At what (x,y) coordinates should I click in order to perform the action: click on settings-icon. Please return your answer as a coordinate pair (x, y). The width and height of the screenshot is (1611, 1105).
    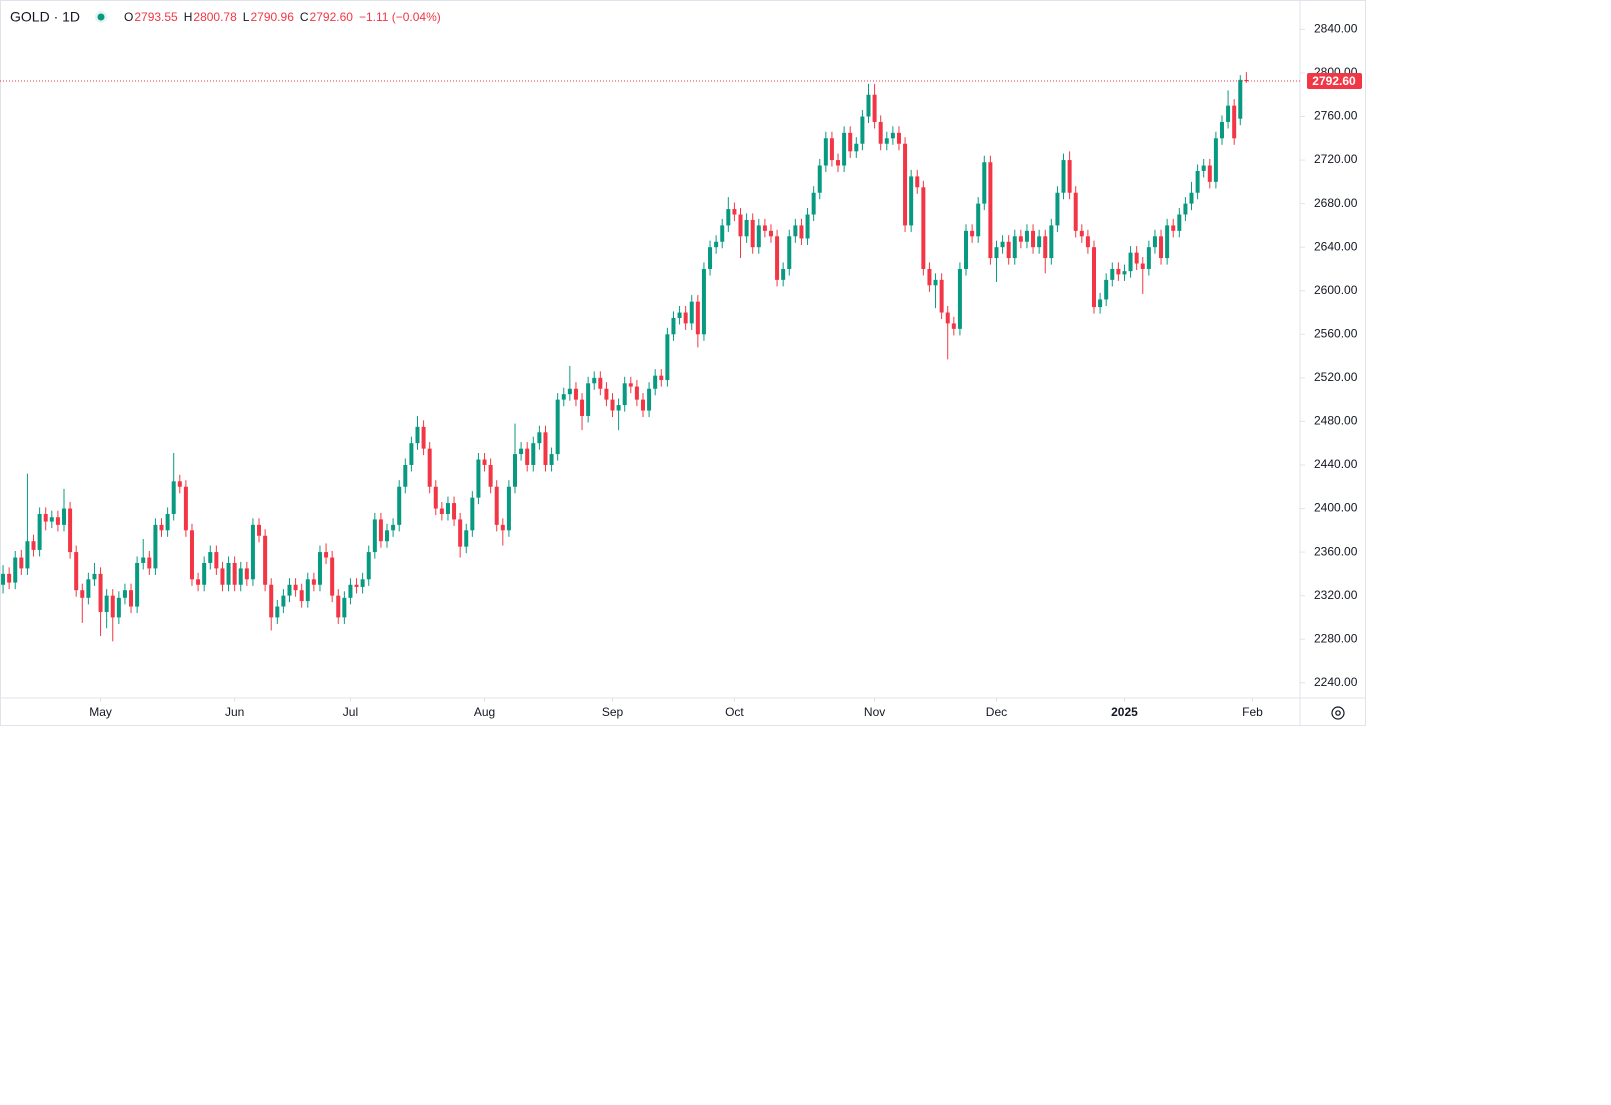
    Looking at the image, I should click on (1338, 713).